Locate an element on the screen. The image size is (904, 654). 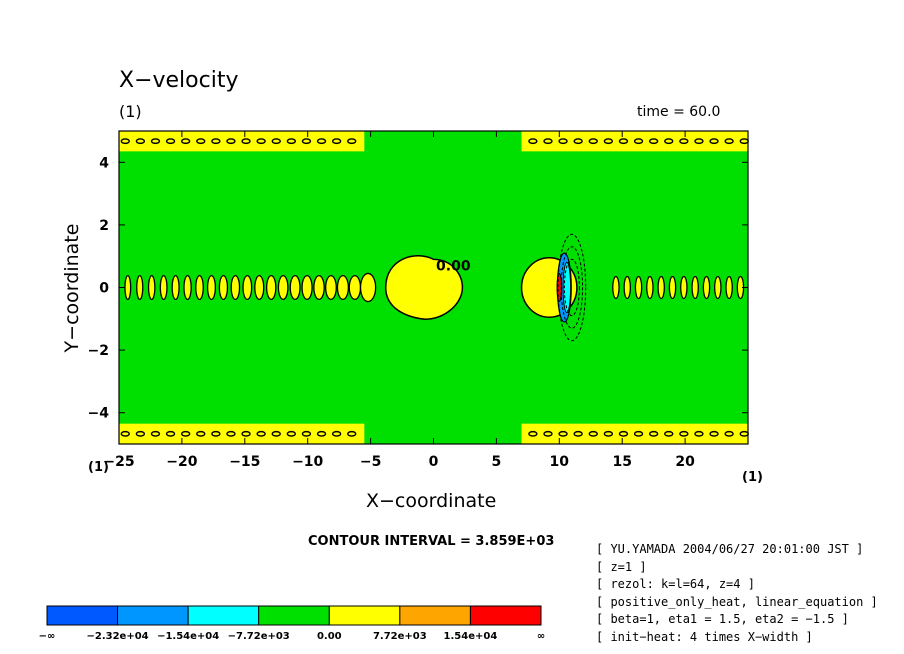
time-label: time = 60.0 is located at coordinates (679, 112).